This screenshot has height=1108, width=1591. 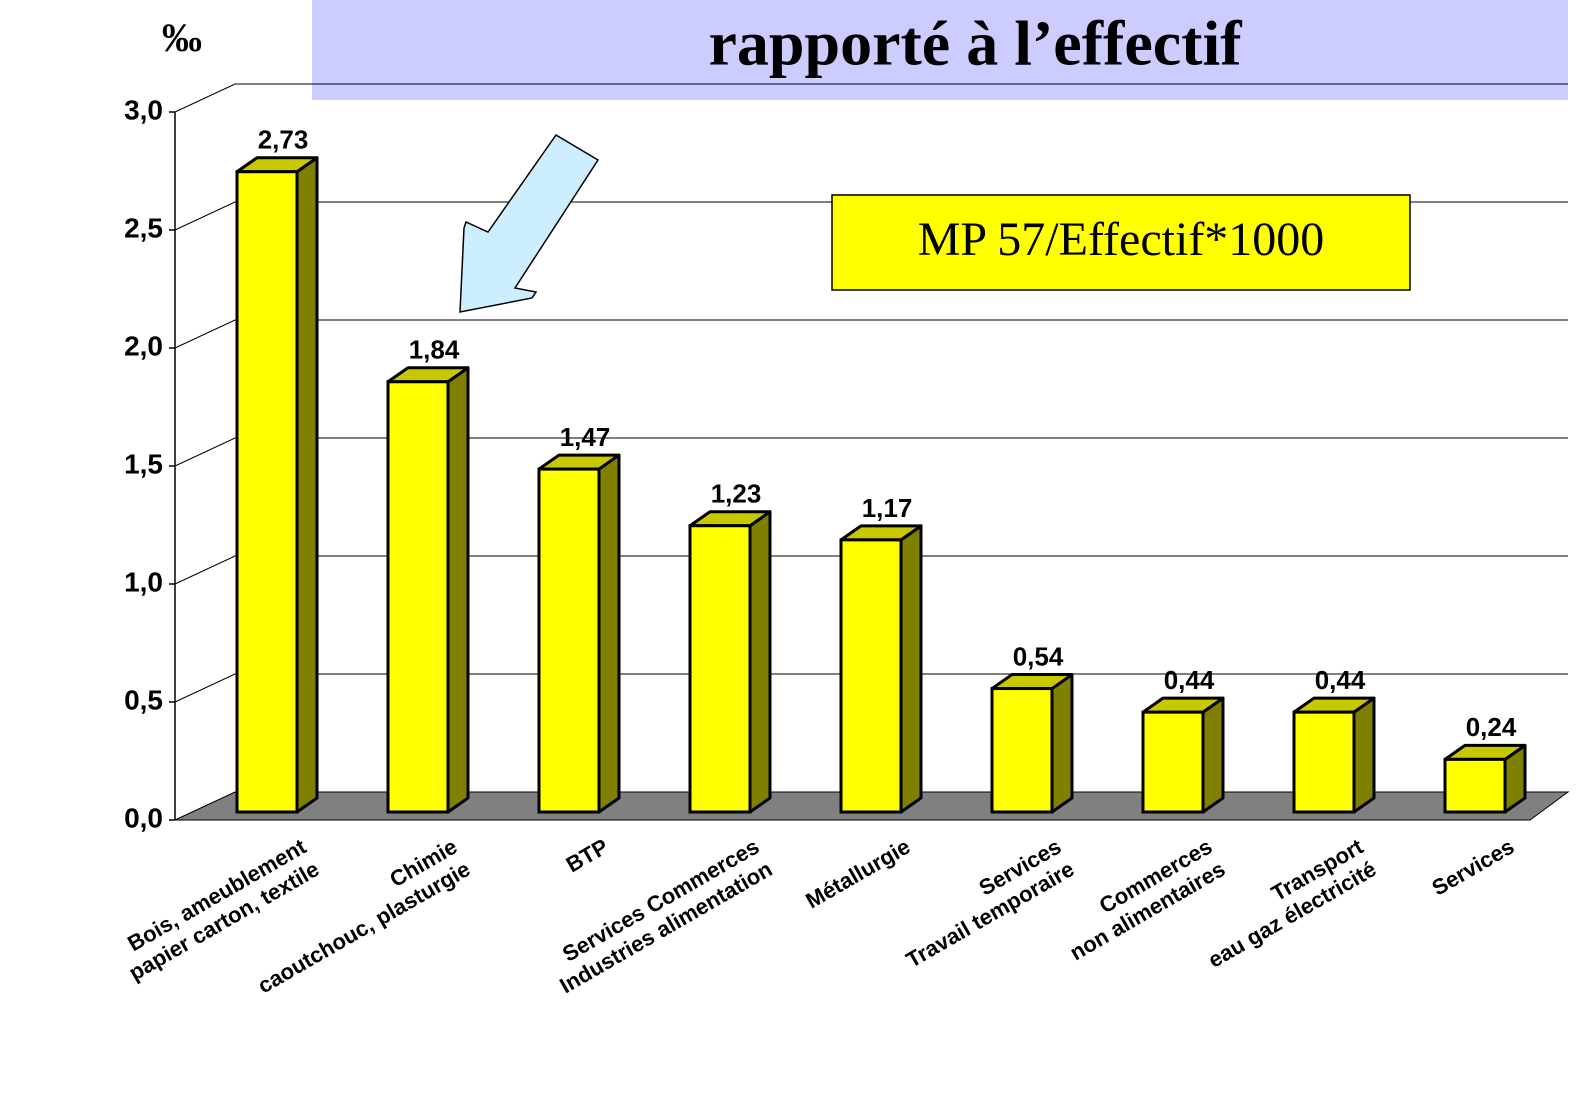 What do you see at coordinates (887, 508) in the screenshot?
I see `value-label: 1,17` at bounding box center [887, 508].